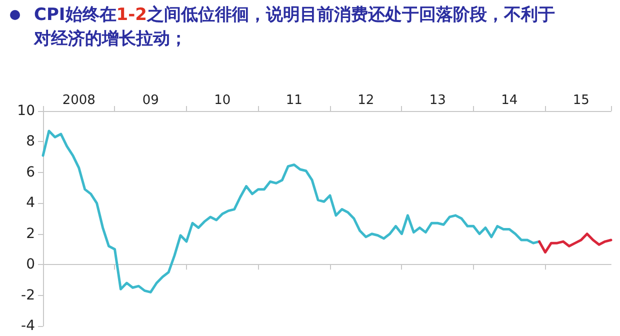 This screenshot has height=336, width=620. Describe the element at coordinates (150, 100) in the screenshot. I see `x-tick-label: 09` at that location.